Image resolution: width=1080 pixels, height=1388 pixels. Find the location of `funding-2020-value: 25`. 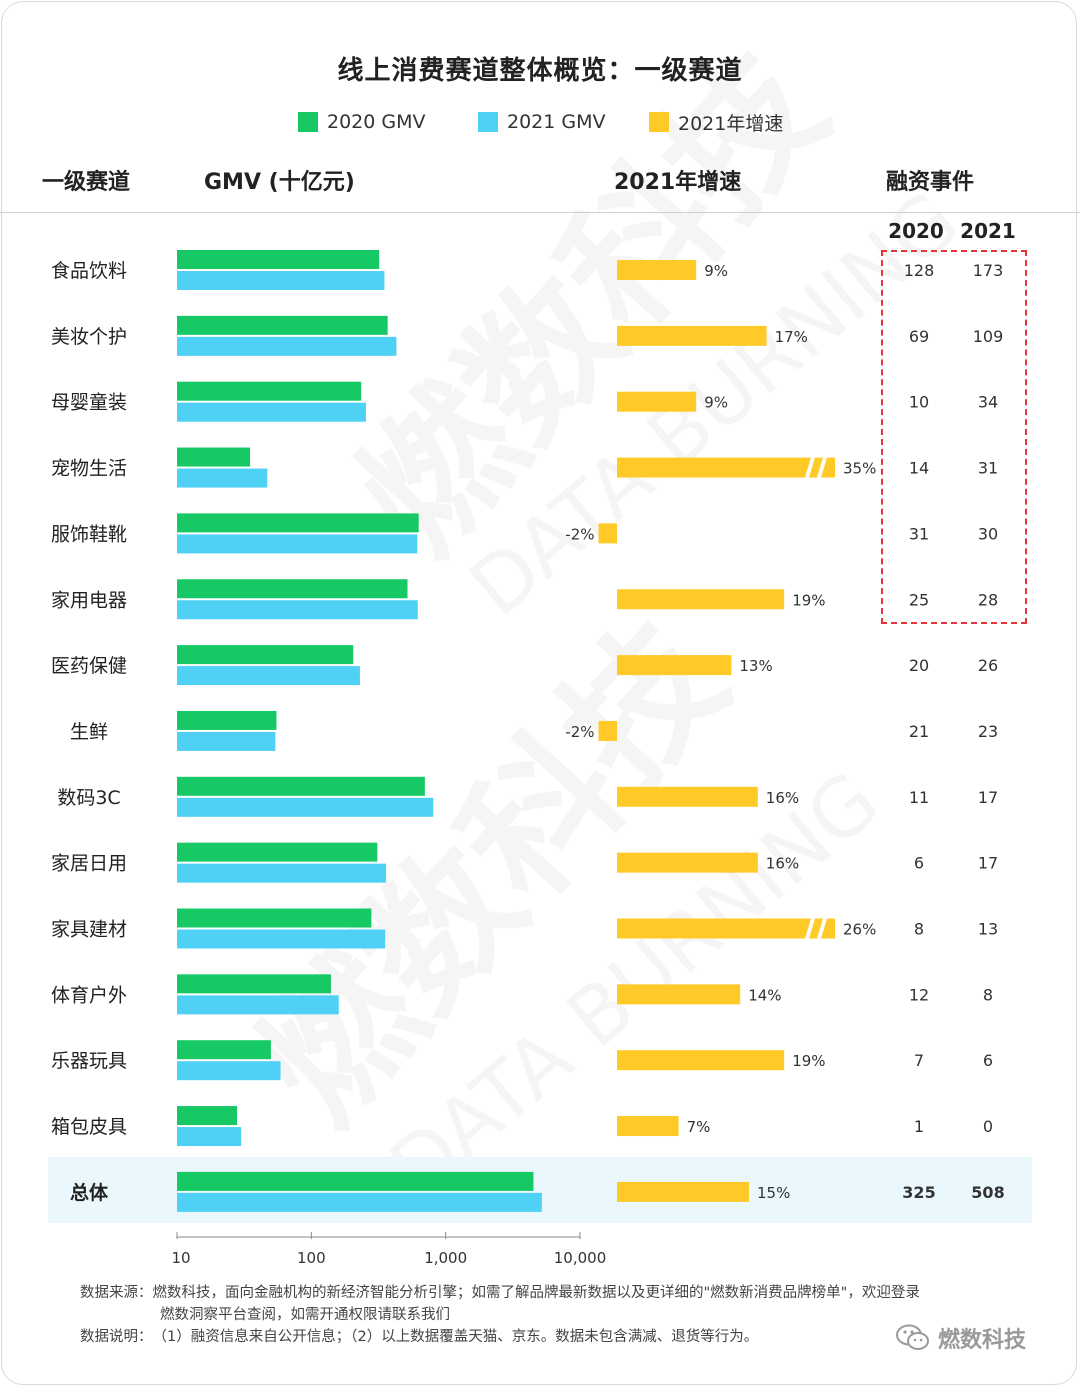

funding-2020-value: 25 is located at coordinates (919, 599).